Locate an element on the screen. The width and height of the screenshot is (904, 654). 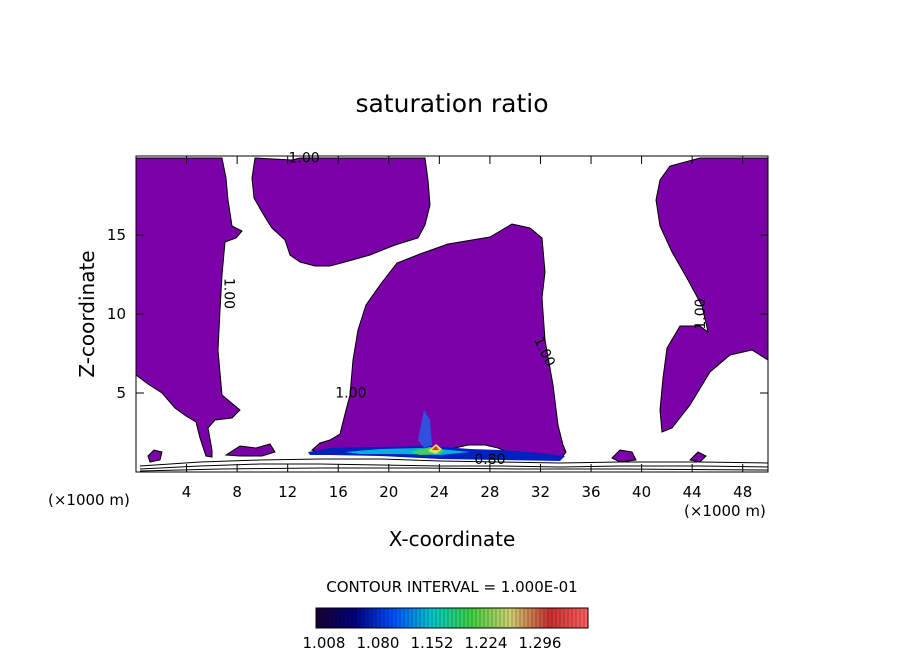
x-tick-label: 40 is located at coordinates (641, 492).